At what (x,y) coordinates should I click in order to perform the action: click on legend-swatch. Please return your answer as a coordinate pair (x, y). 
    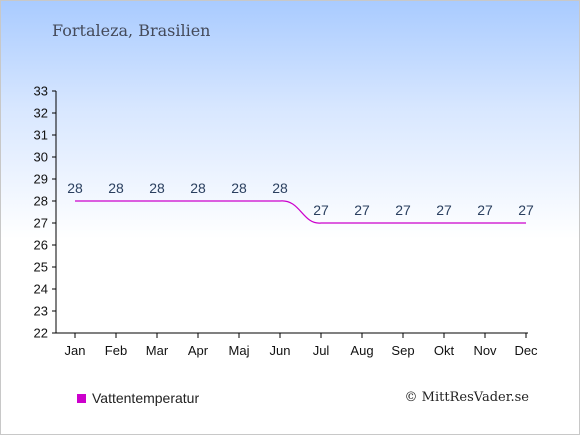
    Looking at the image, I should click on (81, 398).